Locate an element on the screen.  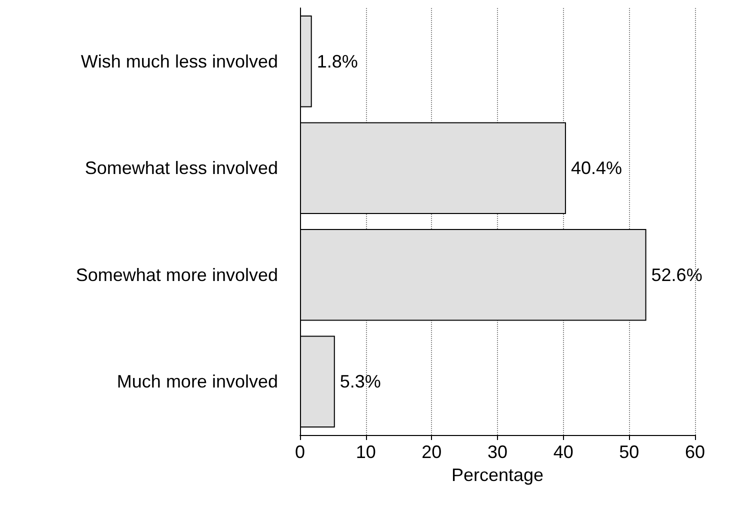
data-label: 1.8% is located at coordinates (337, 61).